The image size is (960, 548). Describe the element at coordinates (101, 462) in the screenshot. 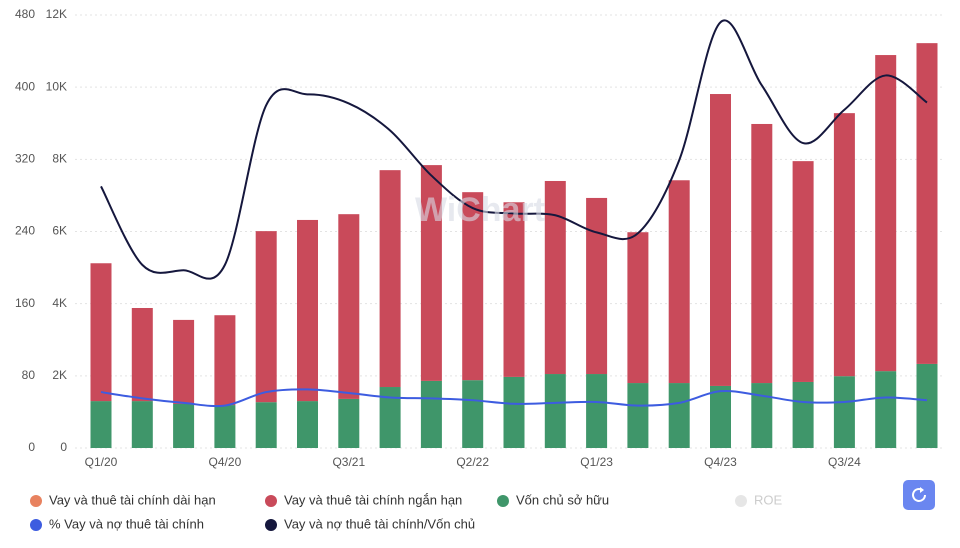

I see `x-tick-label: Q1/20` at that location.